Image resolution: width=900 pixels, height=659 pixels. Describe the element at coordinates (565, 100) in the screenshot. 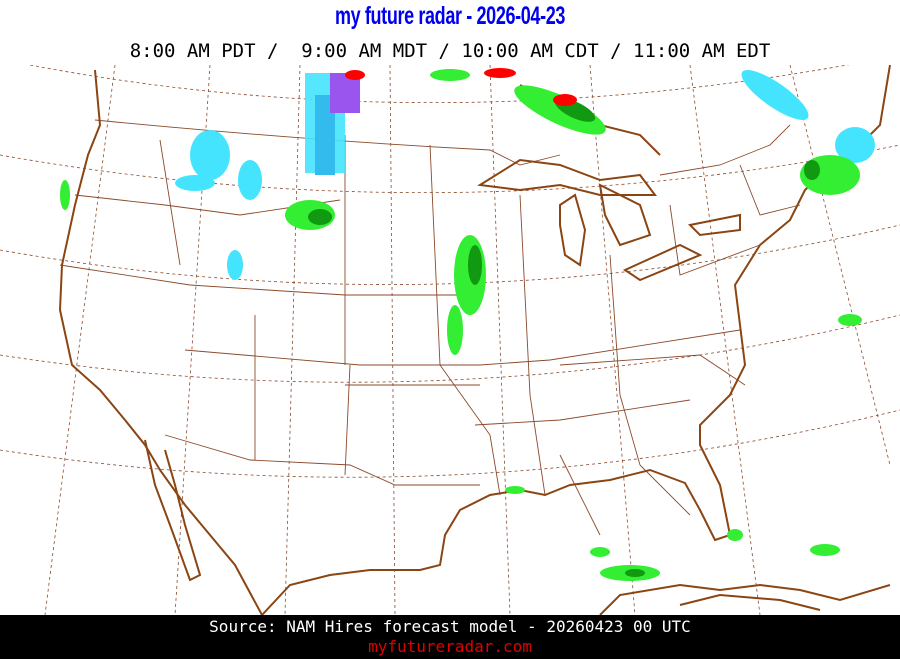

I see `heavy-rain-ontario` at that location.